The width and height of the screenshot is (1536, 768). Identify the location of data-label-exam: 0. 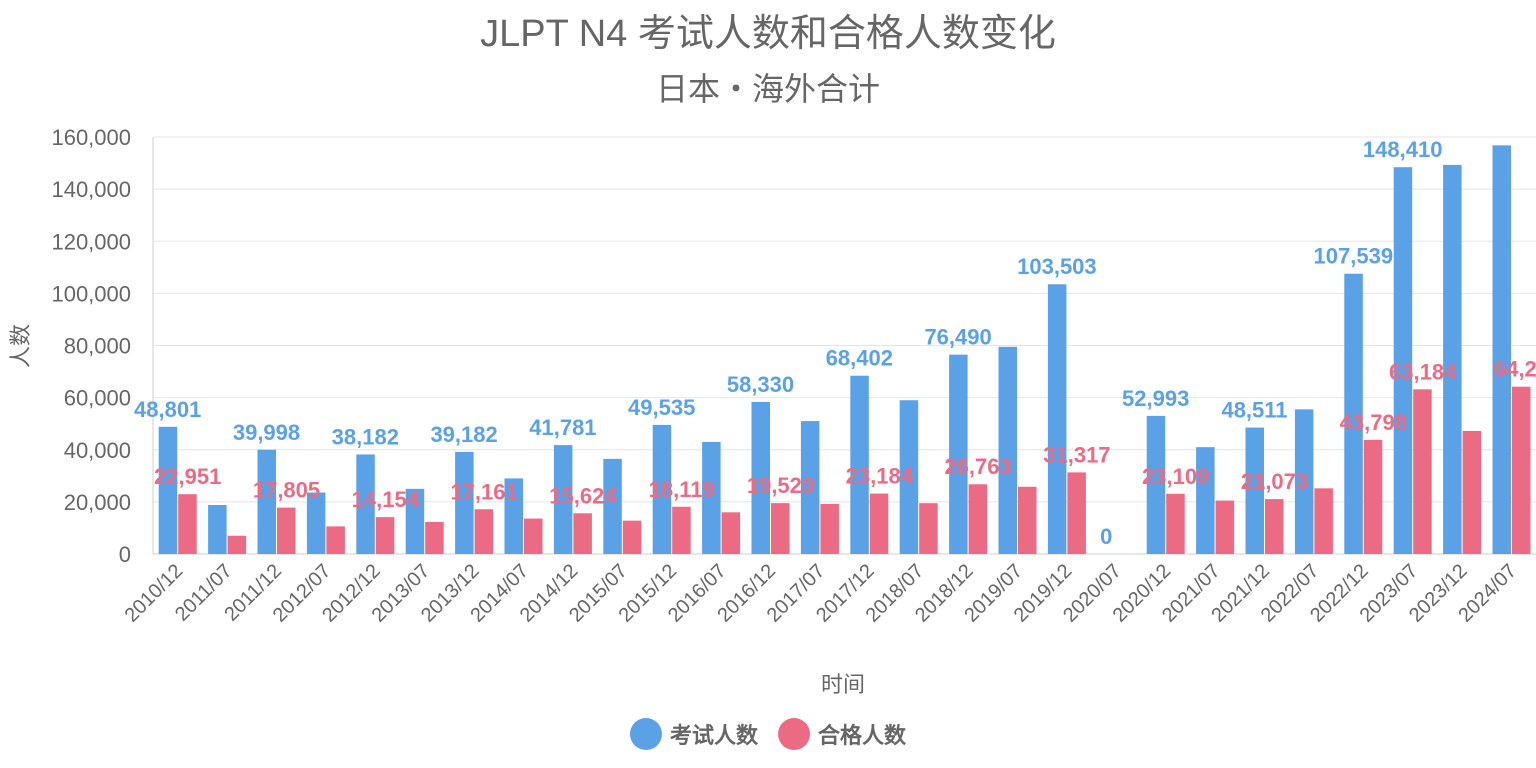
(1106, 536).